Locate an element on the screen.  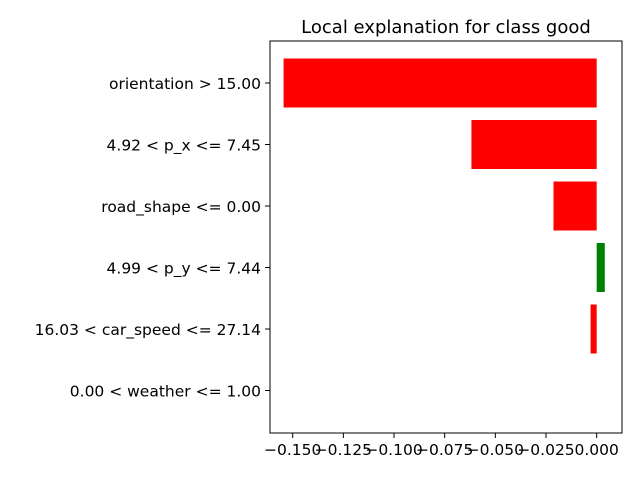
x-tick-label: −0.100 is located at coordinates (393, 450).